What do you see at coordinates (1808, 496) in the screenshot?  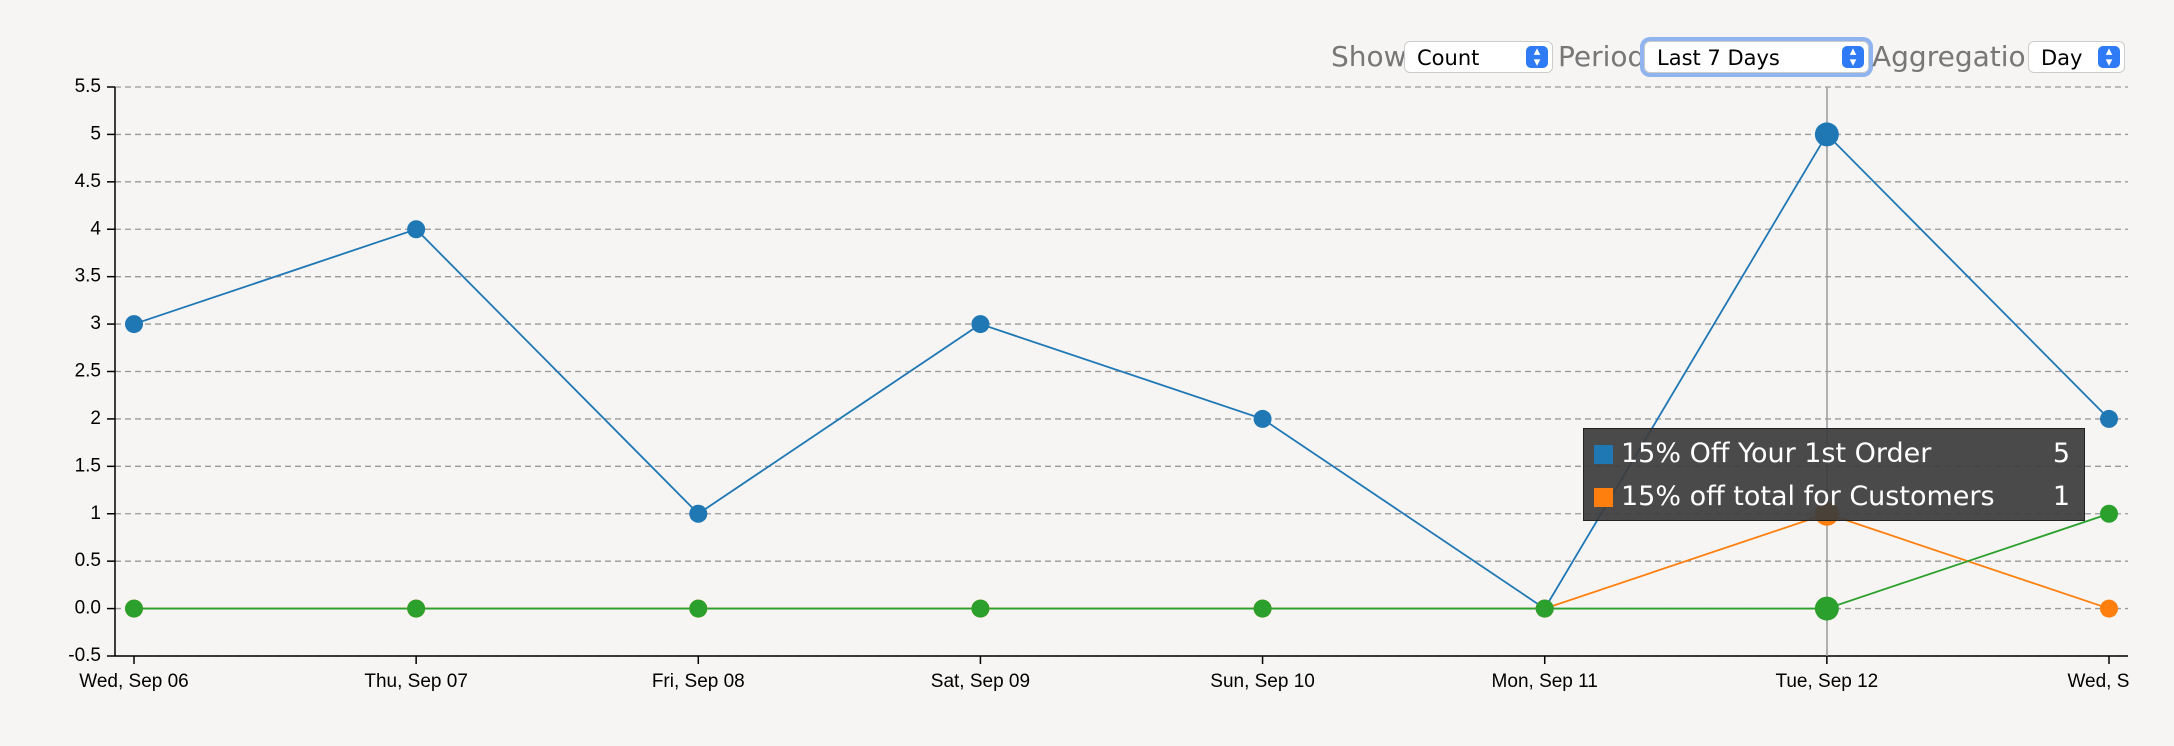 I see `tooltip-name: 15% off total for Customers` at bounding box center [1808, 496].